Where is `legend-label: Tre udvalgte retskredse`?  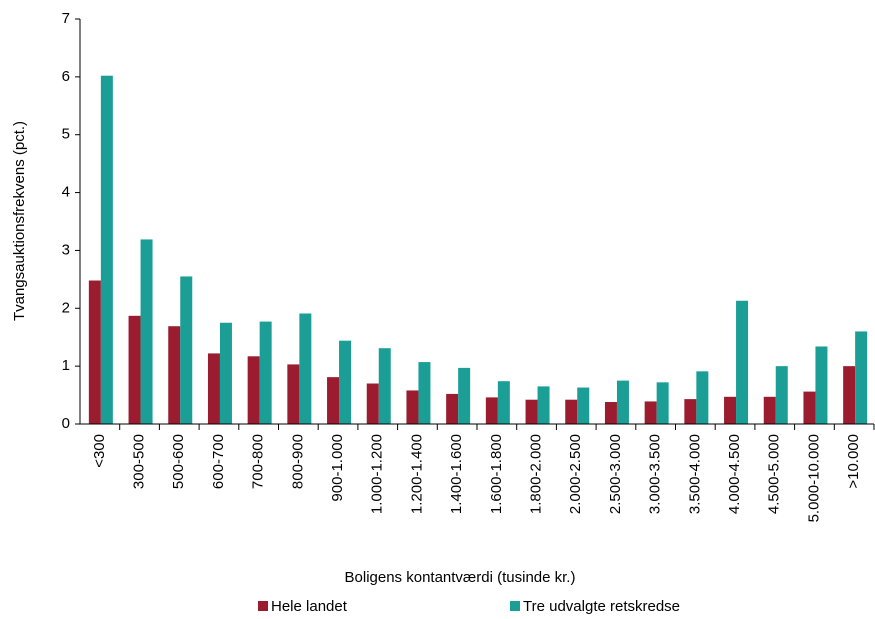
legend-label: Tre udvalgte retskredse is located at coordinates (601, 606).